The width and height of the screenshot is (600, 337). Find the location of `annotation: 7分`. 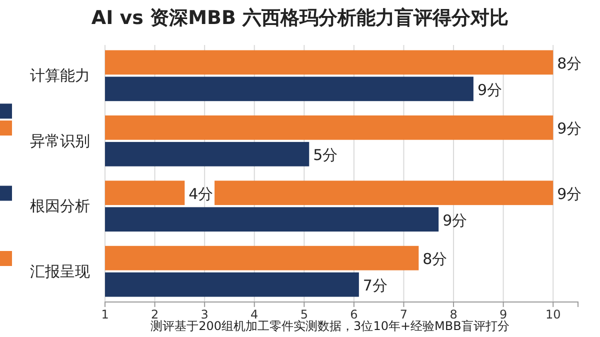

annotation: 7分 is located at coordinates (375, 285).